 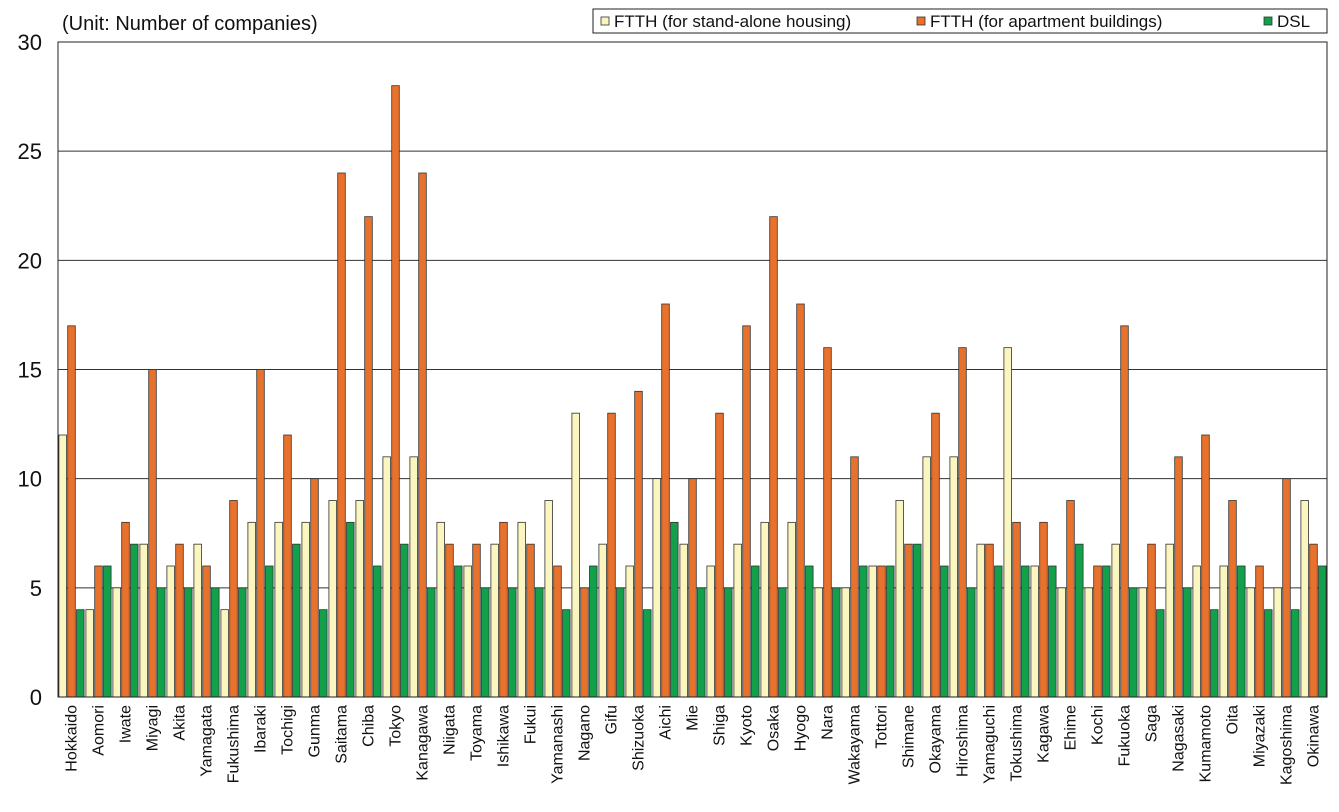 I want to click on x-category-label: Chiba, so click(x=369, y=726).